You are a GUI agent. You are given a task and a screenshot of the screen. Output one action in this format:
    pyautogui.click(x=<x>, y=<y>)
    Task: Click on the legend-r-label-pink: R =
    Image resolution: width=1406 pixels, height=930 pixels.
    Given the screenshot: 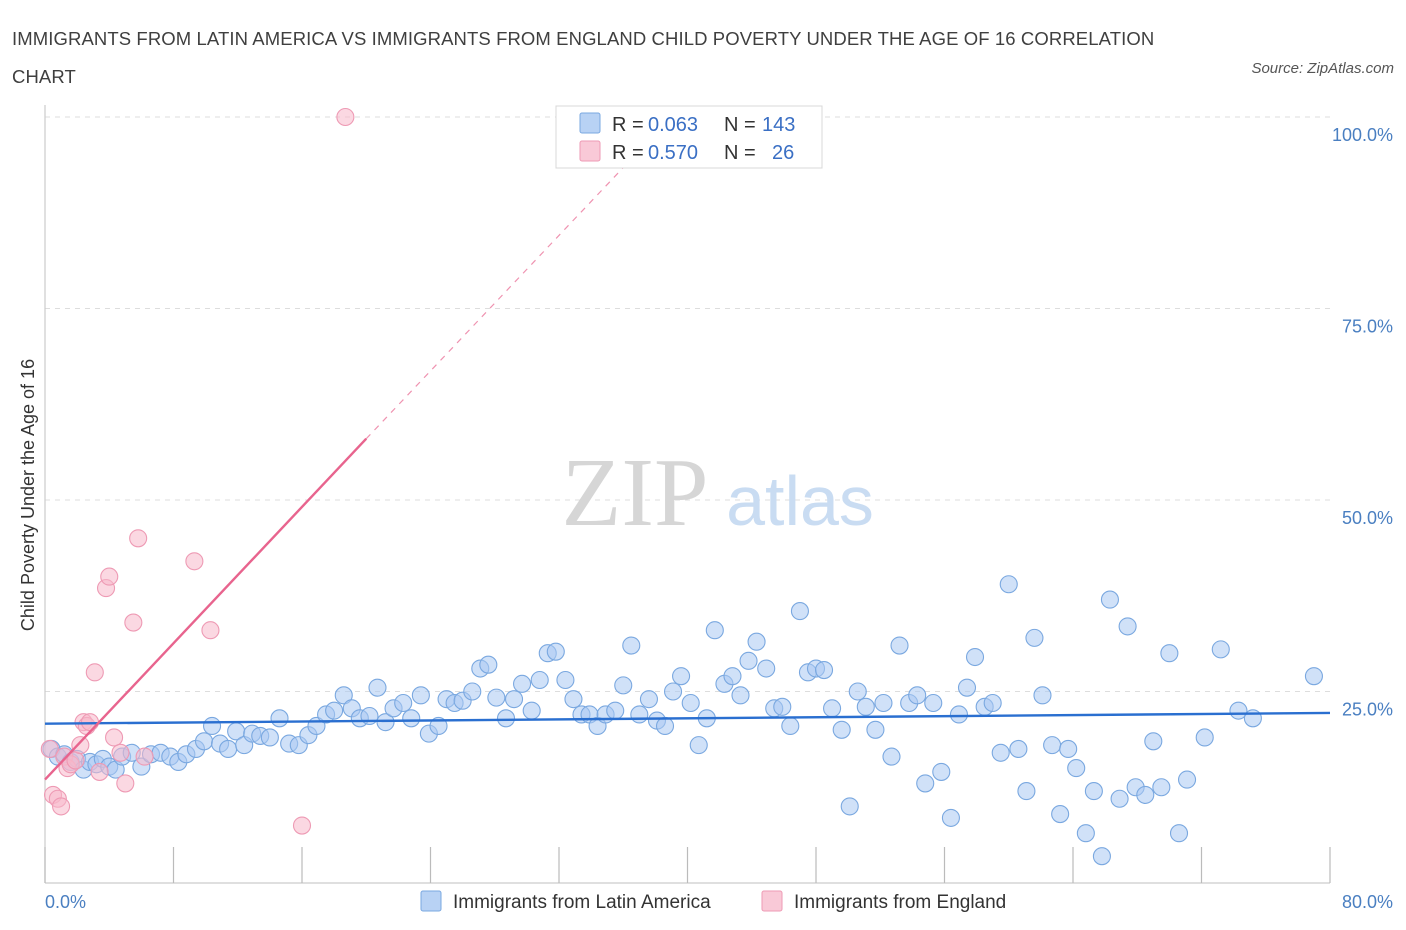 What is the action you would take?
    pyautogui.click(x=628, y=153)
    